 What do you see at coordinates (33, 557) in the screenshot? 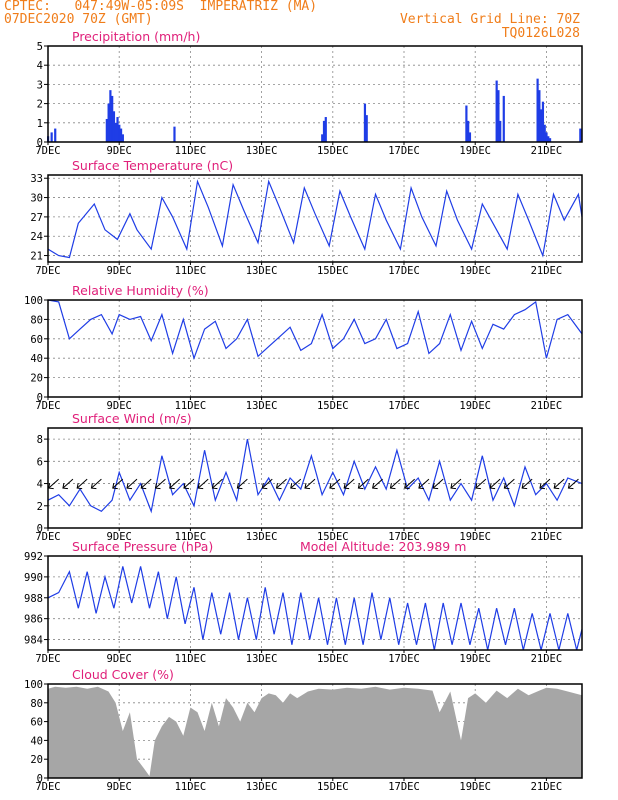
I see `ytick-label: 992` at bounding box center [33, 557].